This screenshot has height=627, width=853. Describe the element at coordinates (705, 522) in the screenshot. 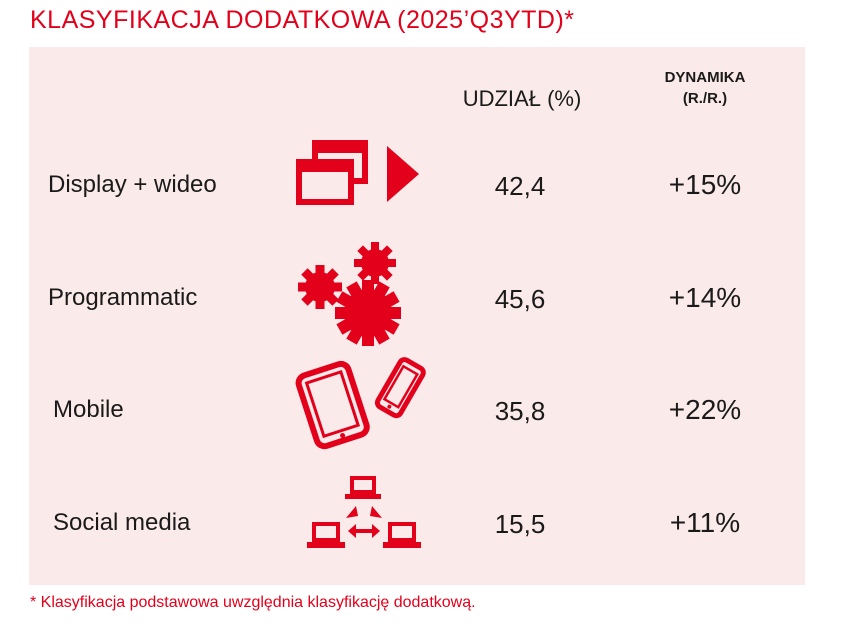

I see `row-dynamics: +11%` at that location.